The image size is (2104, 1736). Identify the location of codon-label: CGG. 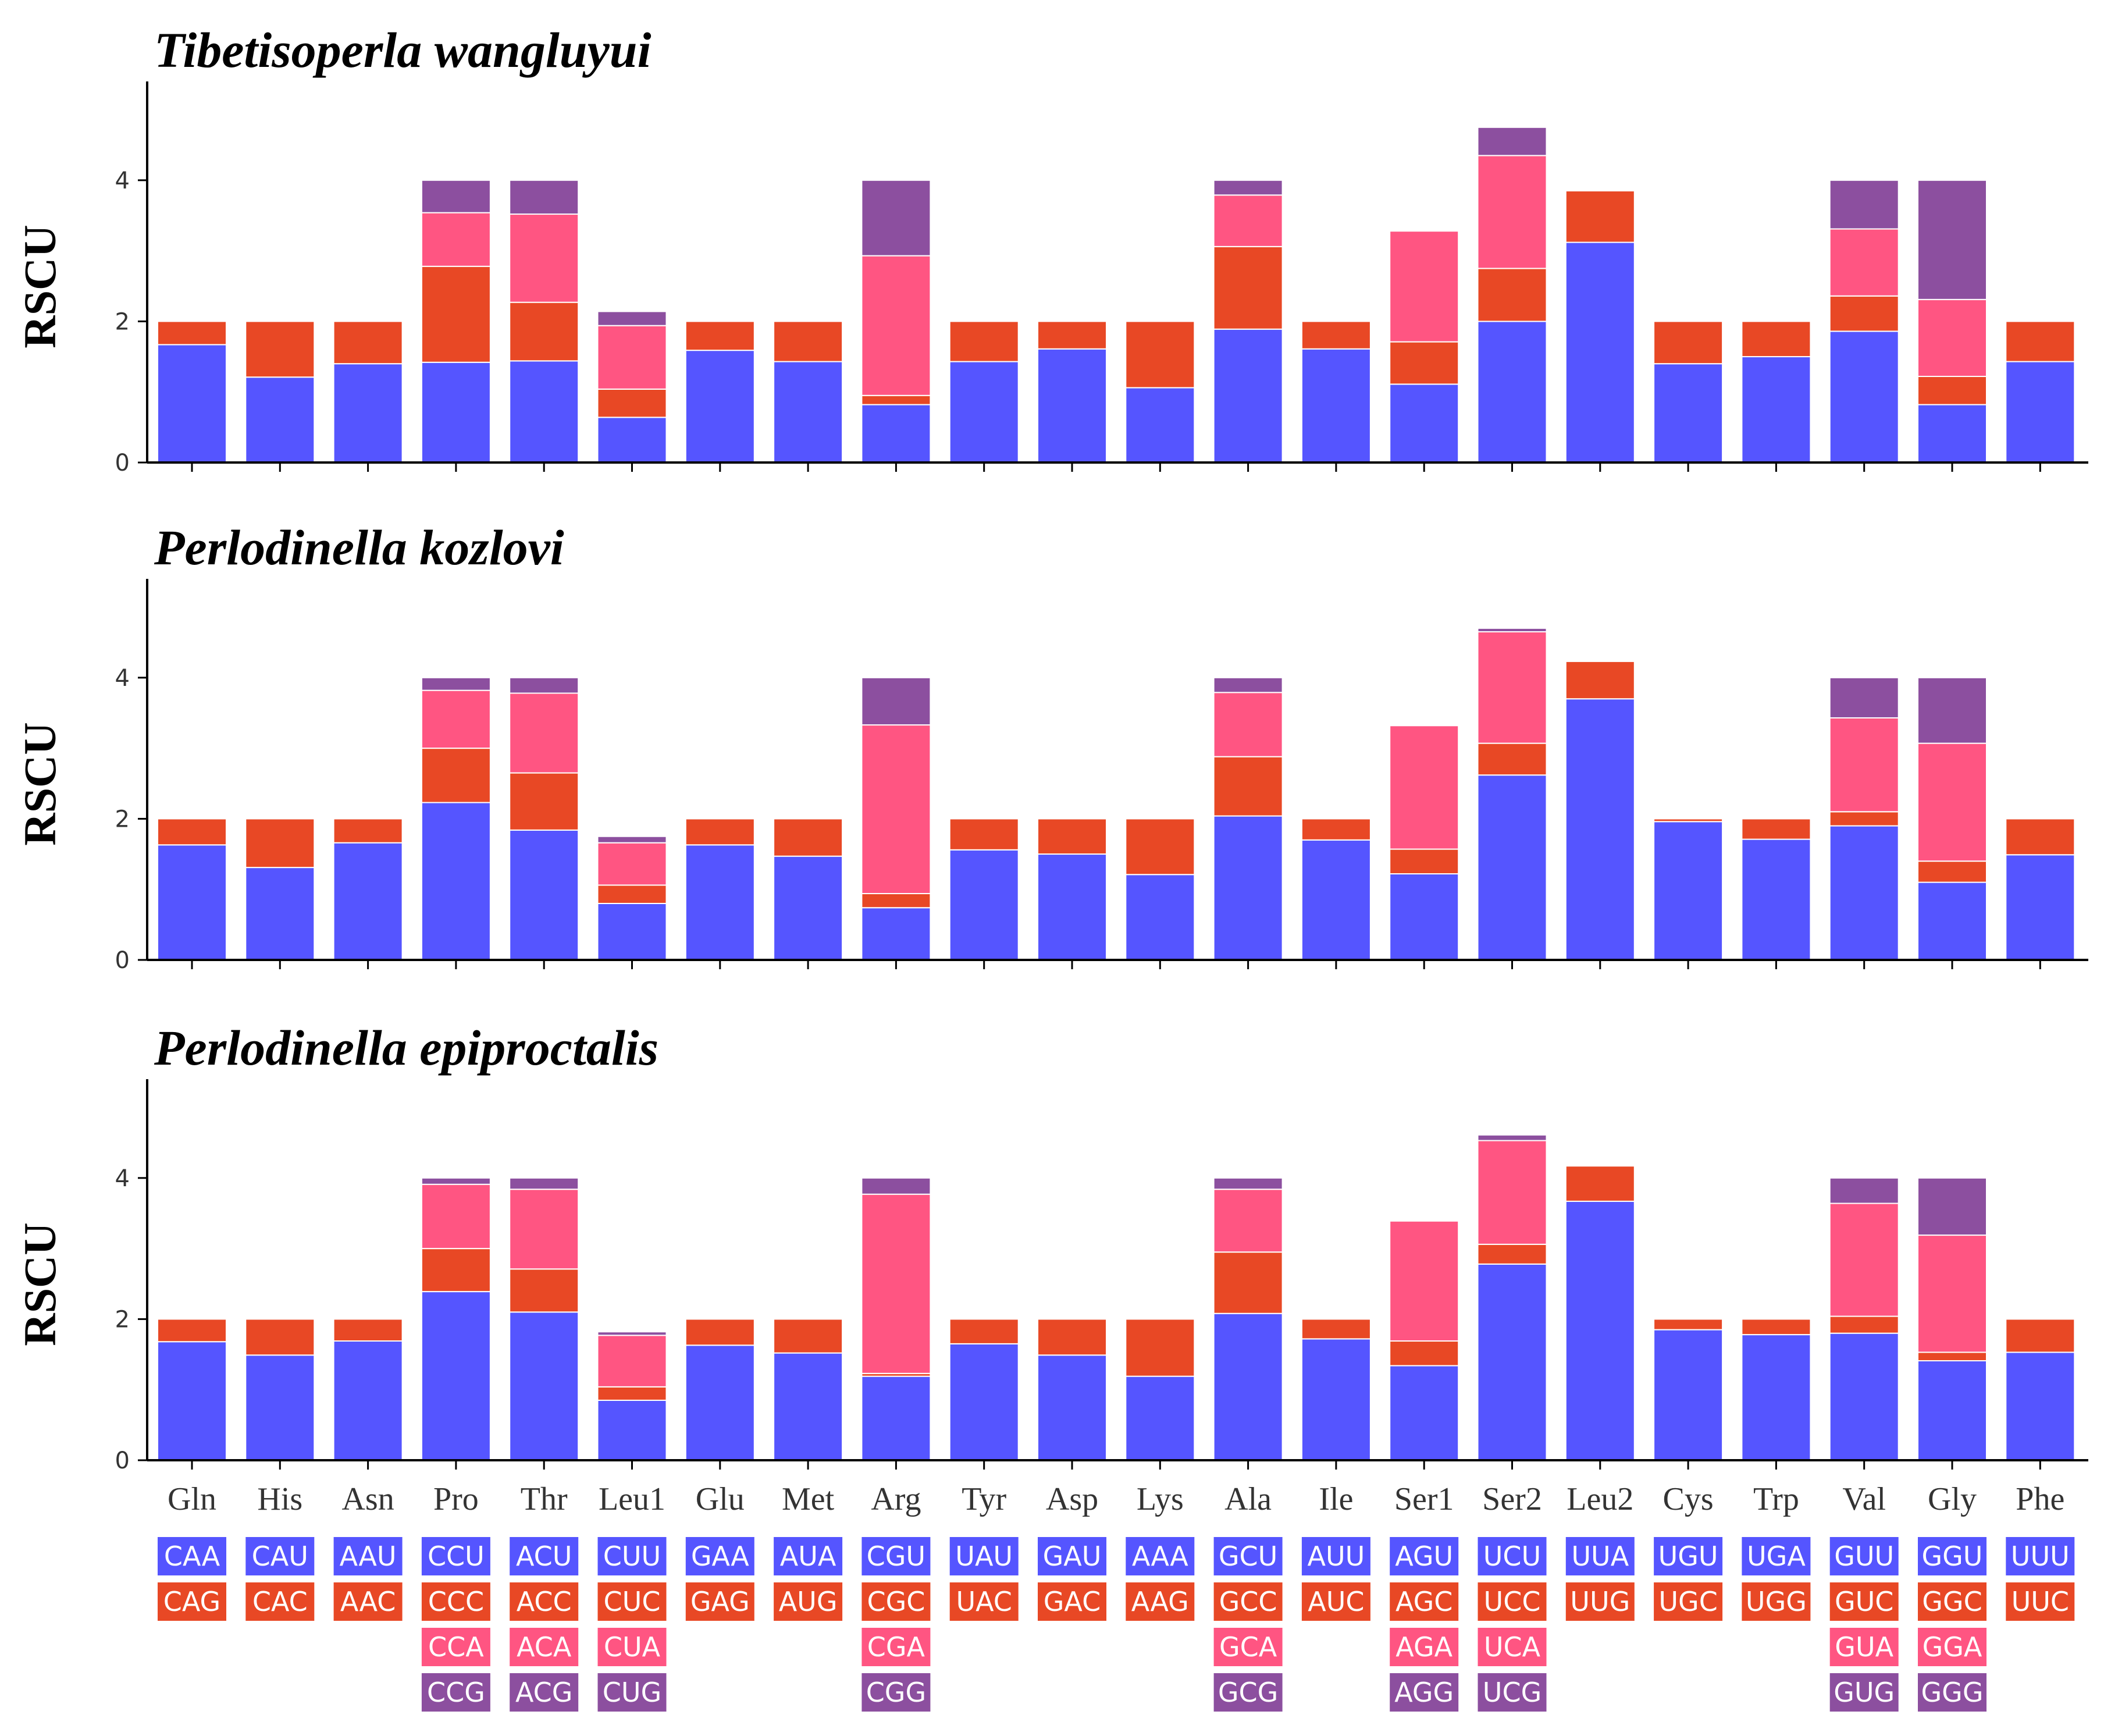
(896, 1692).